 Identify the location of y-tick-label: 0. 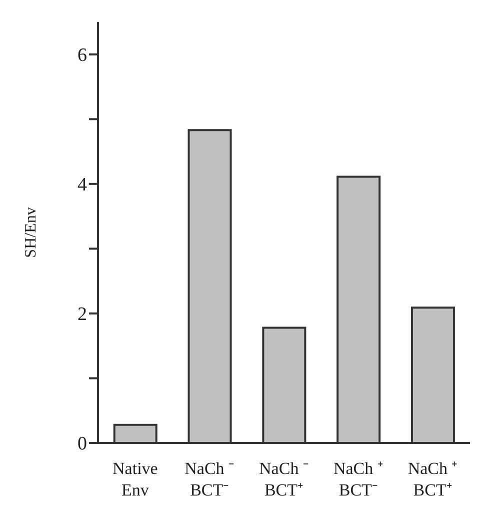
(82, 444).